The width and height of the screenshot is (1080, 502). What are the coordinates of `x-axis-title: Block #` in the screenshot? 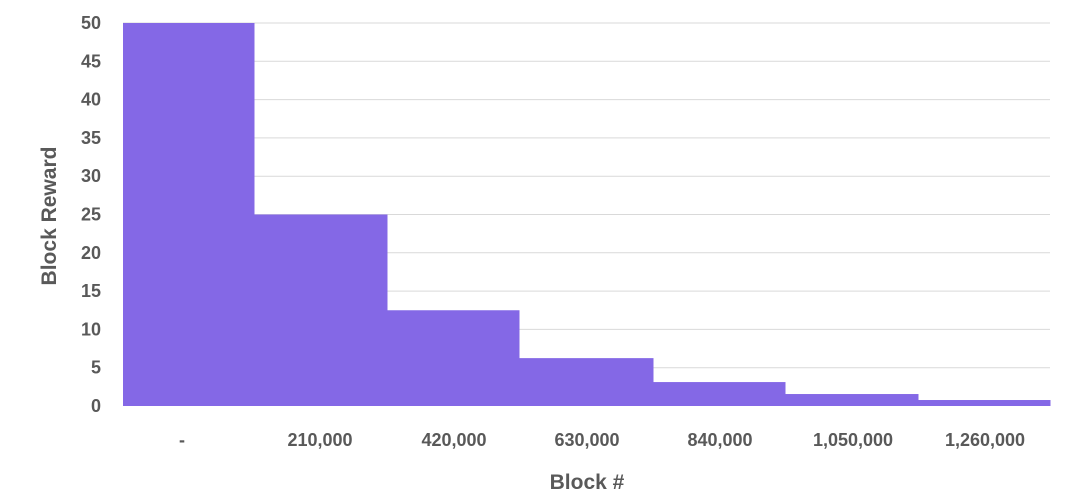 It's located at (587, 482).